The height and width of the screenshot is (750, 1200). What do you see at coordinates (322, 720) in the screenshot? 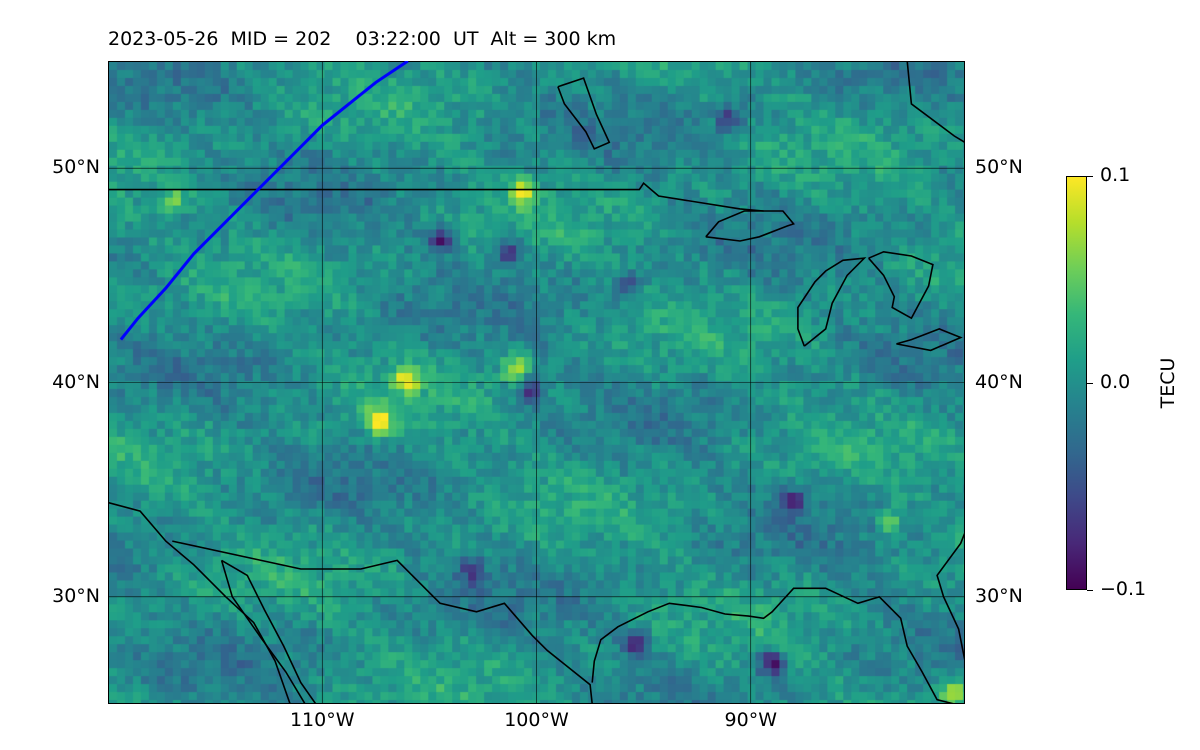
I see `lon-tick-label: 110°W` at bounding box center [322, 720].